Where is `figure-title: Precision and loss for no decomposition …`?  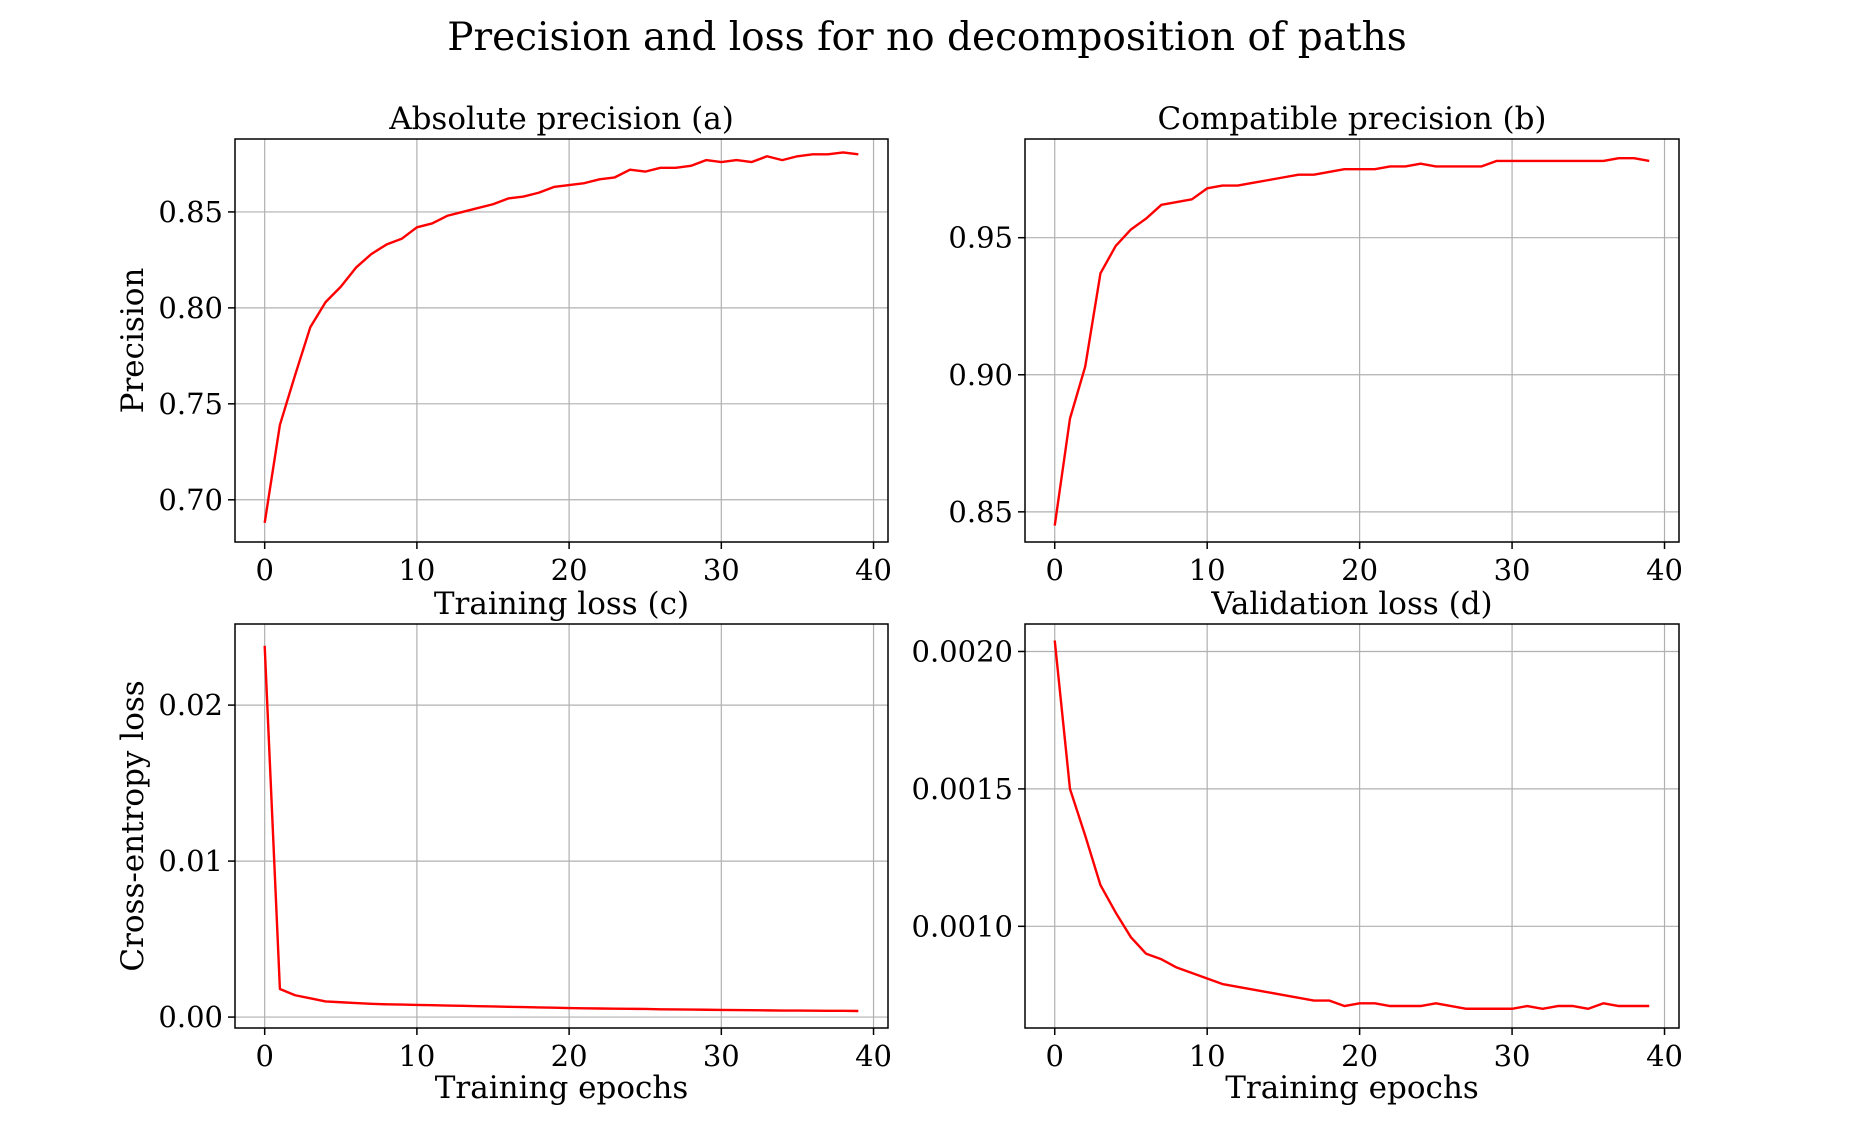 figure-title: Precision and loss for no decomposition … is located at coordinates (927, 37).